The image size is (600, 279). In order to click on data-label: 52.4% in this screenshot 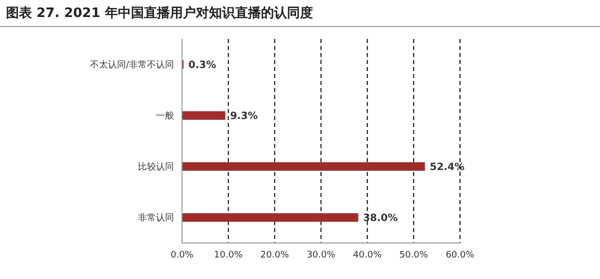, I will do `click(447, 168)`.